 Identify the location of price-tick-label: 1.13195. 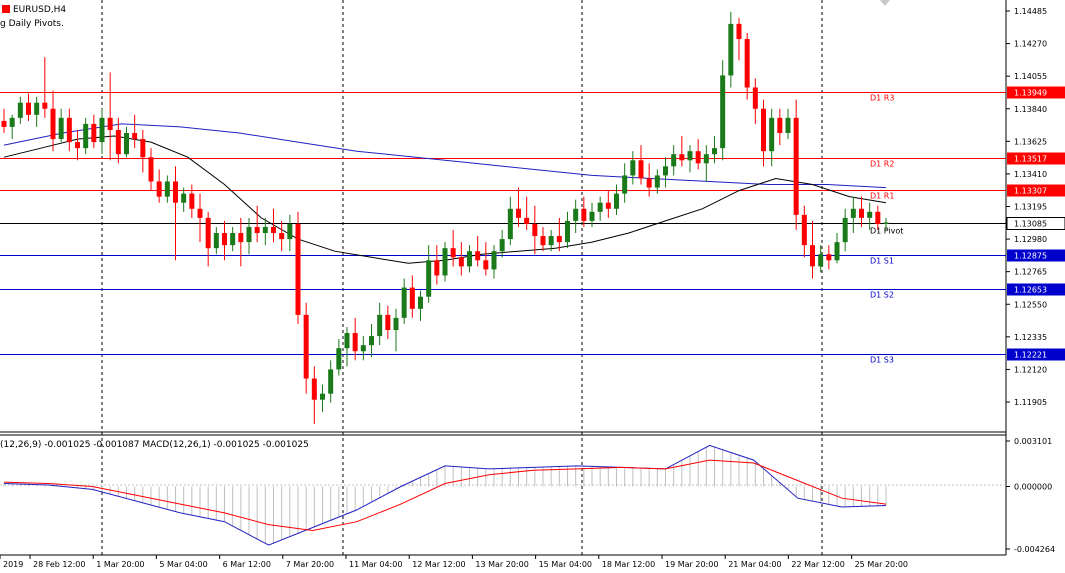
(1030, 207).